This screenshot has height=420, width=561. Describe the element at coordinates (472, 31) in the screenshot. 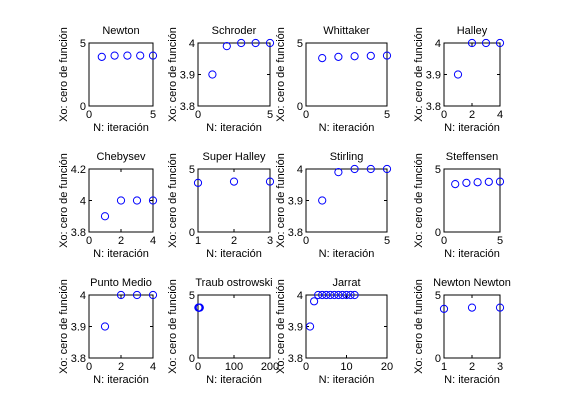

I see `subplot-title: Halley` at that location.